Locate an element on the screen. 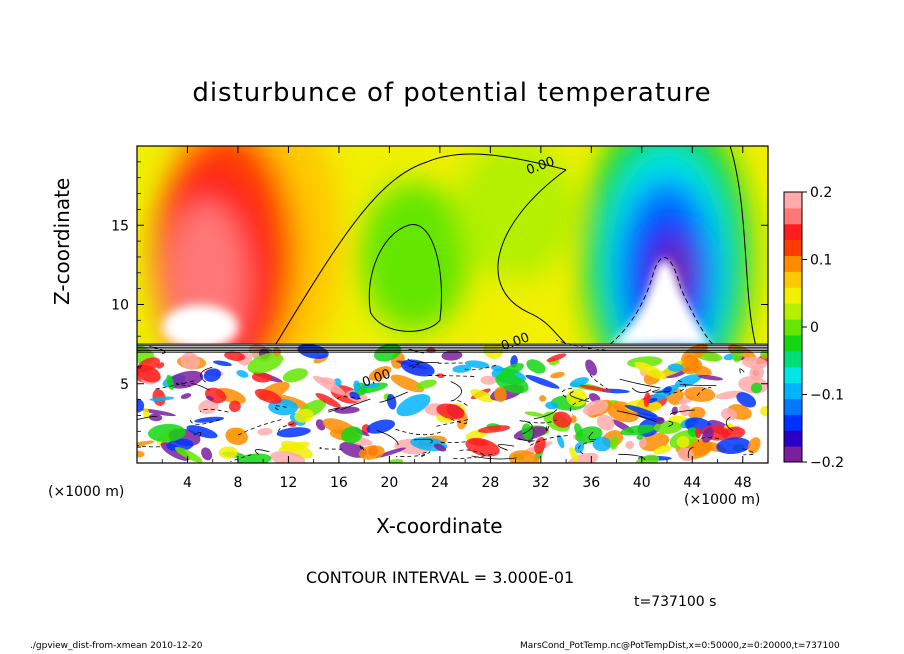  x-tick-label: 48 is located at coordinates (743, 483).